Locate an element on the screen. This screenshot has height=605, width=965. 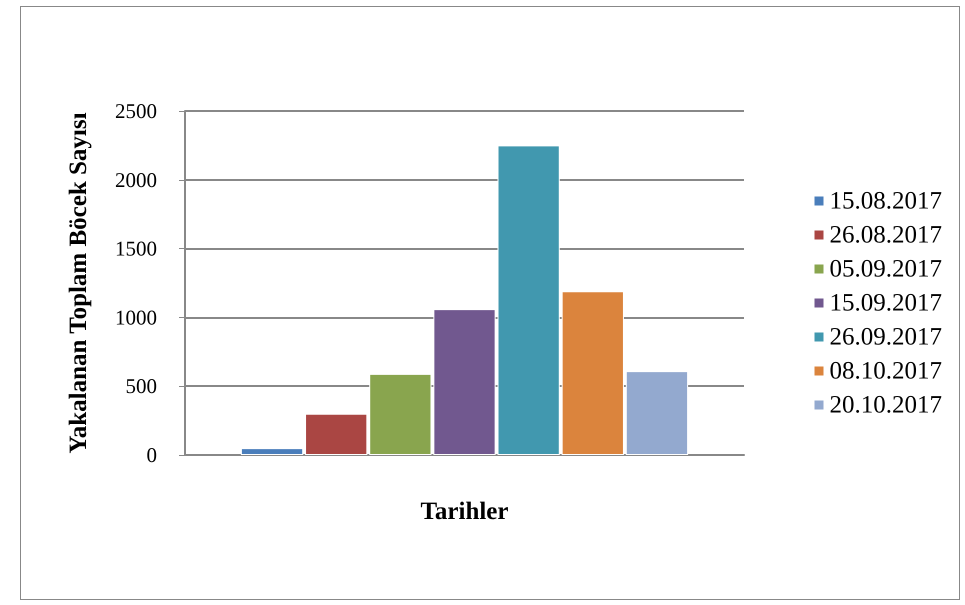
y-tick-label: 500 is located at coordinates (141, 386).